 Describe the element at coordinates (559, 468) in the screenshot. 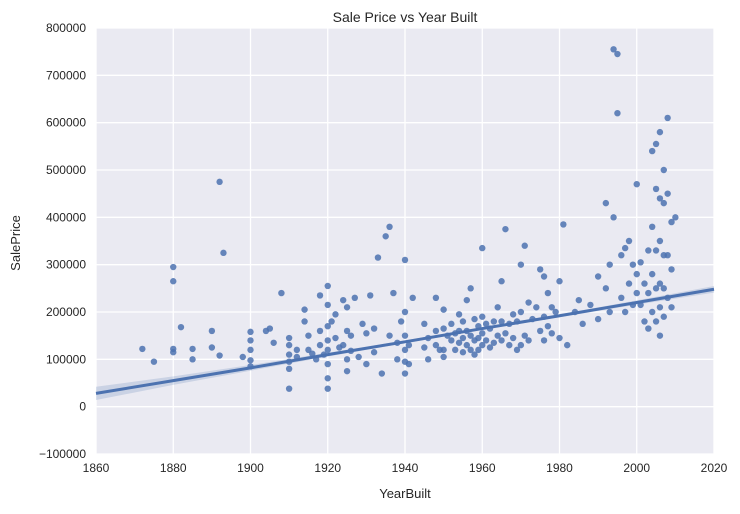

I see `x-tick-label: 1980` at that location.